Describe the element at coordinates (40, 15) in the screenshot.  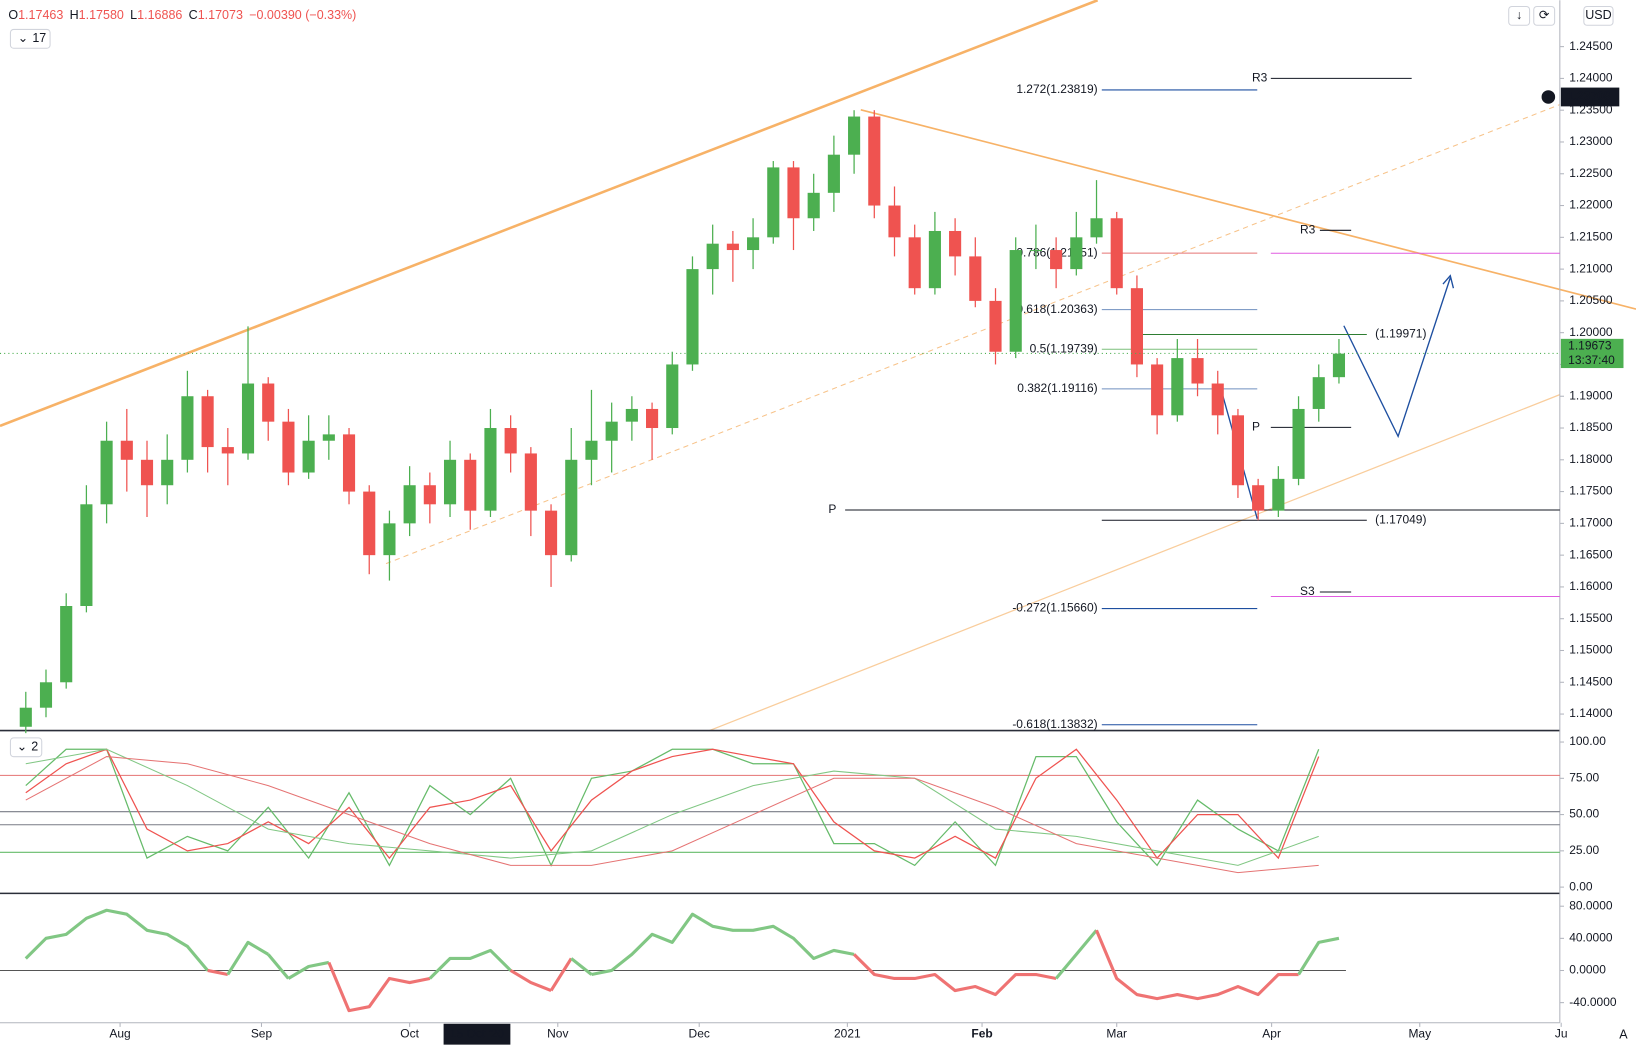
I see `ohlc-value: 1.17463` at that location.